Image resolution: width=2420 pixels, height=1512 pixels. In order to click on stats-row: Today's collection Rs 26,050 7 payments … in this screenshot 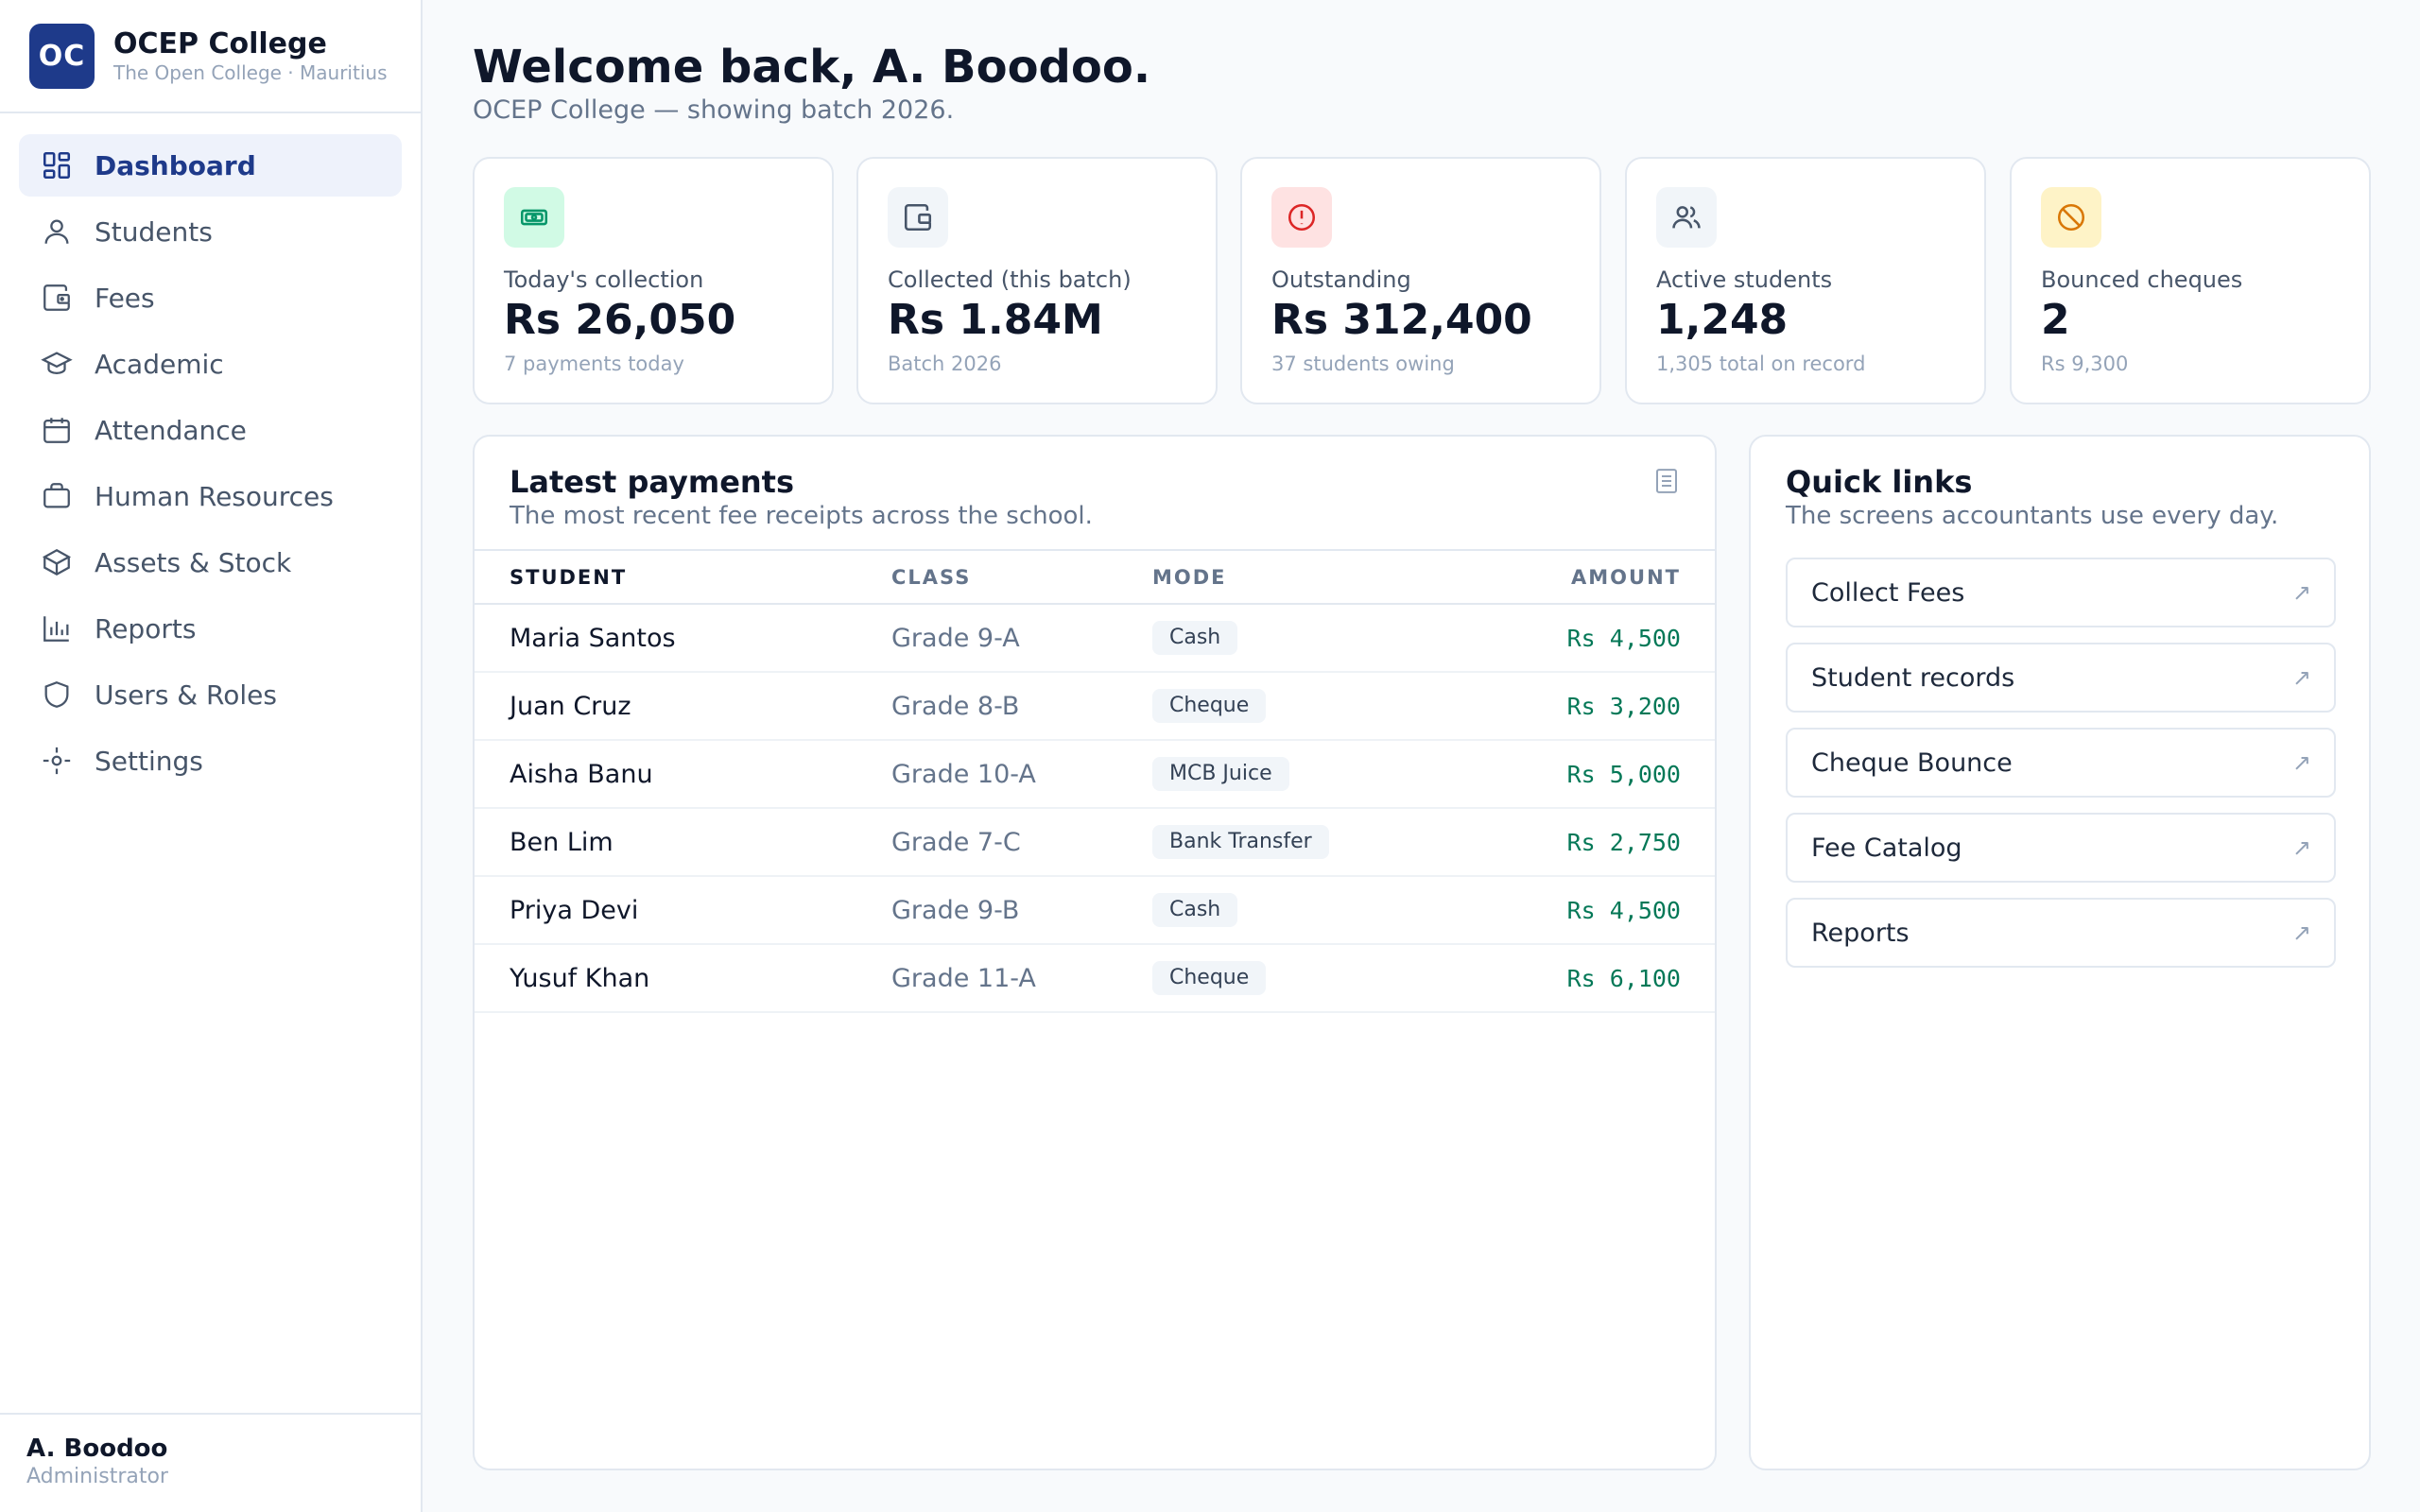, I will do `click(1422, 280)`.